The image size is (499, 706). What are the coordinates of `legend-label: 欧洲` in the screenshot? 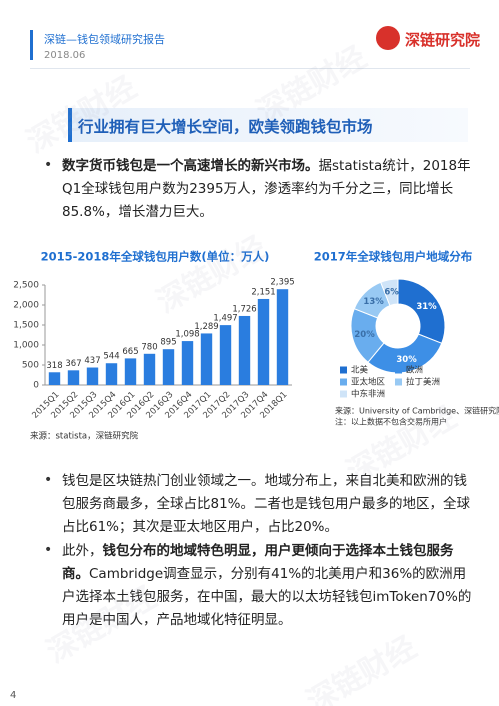 It's located at (414, 370).